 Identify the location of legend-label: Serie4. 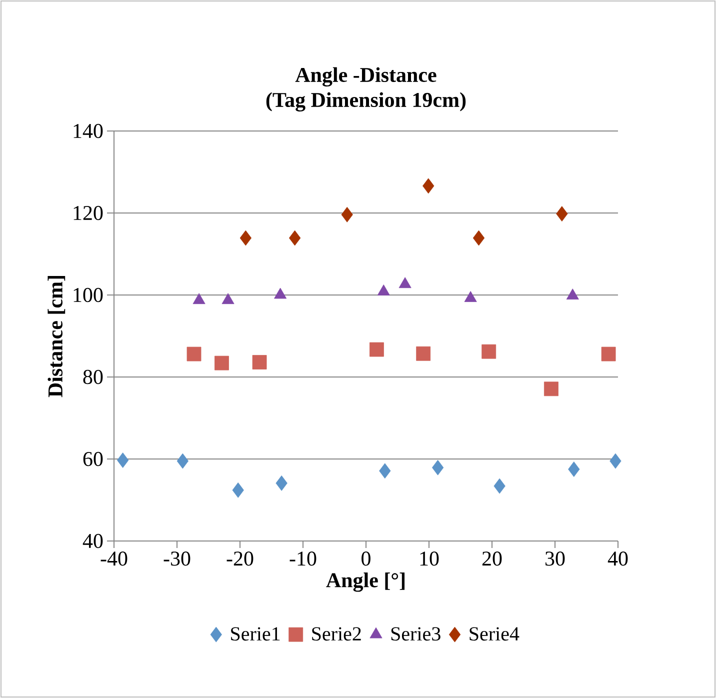
(495, 634).